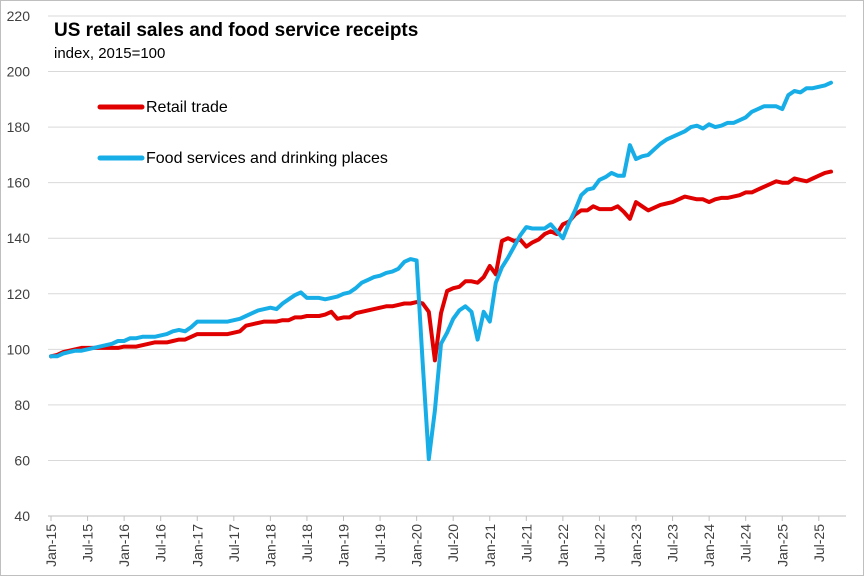 The height and width of the screenshot is (578, 866). Describe the element at coordinates (709, 545) in the screenshot. I see `x-tick-label: Jan-24` at that location.